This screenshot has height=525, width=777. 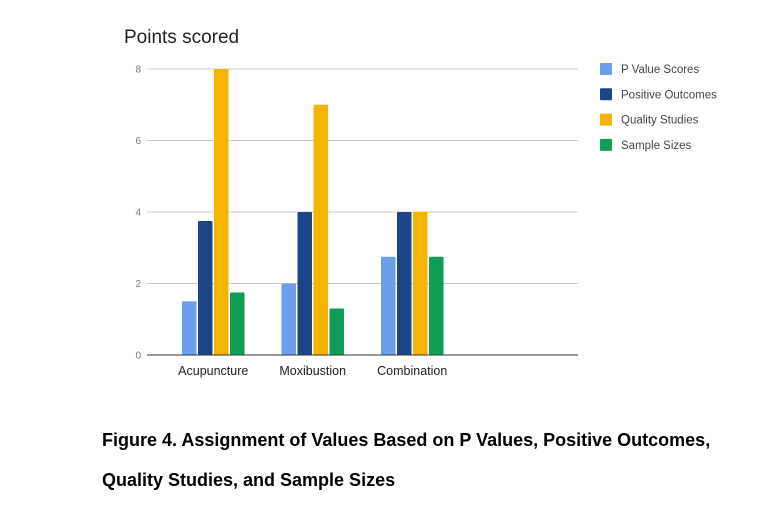 I want to click on legend-label: P Value Scores, so click(x=660, y=70).